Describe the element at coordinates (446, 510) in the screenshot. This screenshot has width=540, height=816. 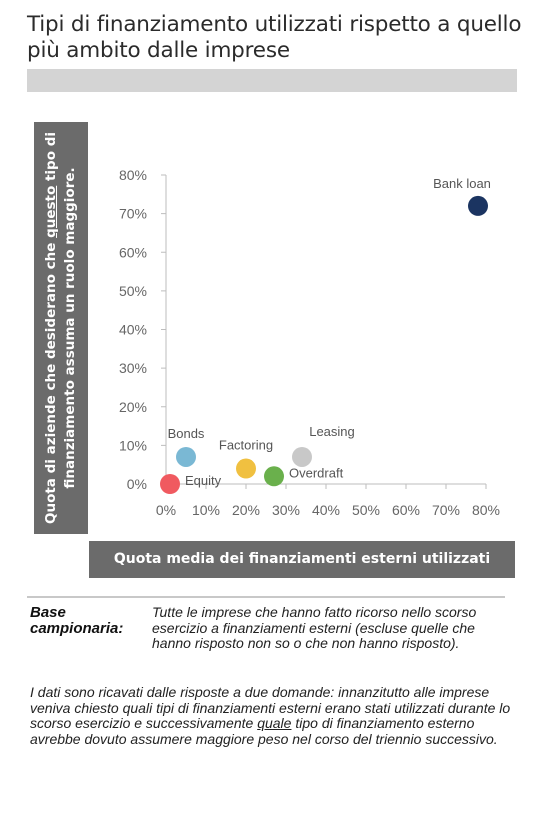
I see `x-tick-label: 70%` at that location.